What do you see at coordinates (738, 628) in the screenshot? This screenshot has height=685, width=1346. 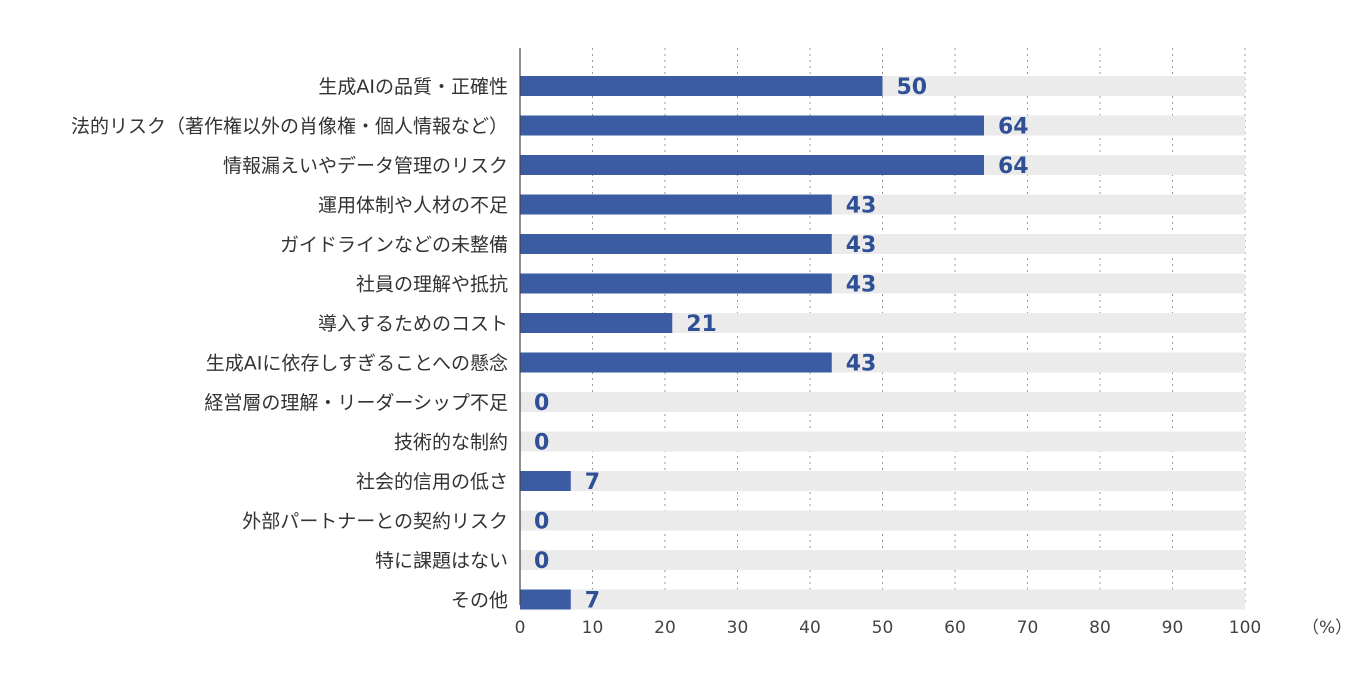 I see `x-tick-label: 30` at bounding box center [738, 628].